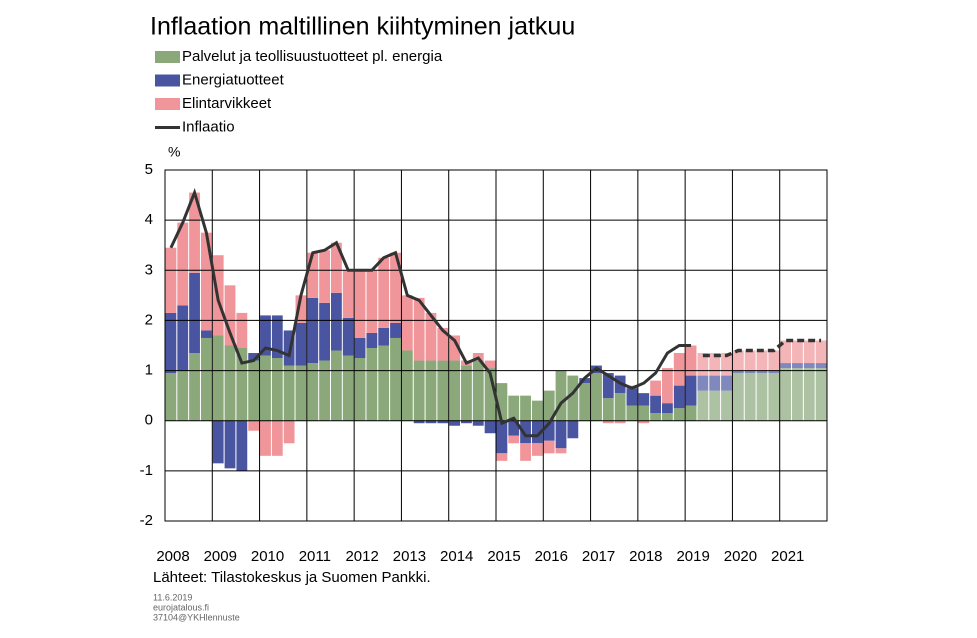 The image size is (977, 638). What do you see at coordinates (174, 152) in the screenshot?
I see `y-axis-label: %` at bounding box center [174, 152].